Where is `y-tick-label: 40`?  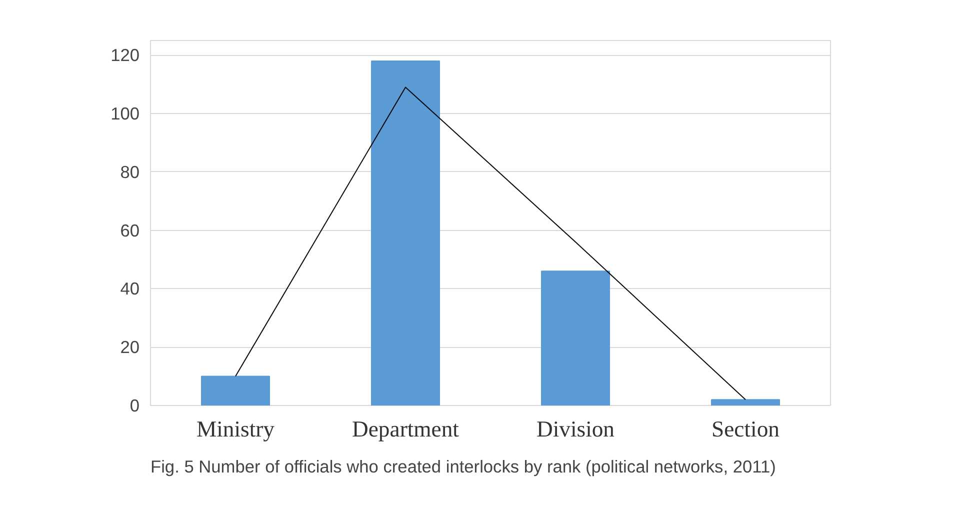
y-tick-label: 40 is located at coordinates (130, 288).